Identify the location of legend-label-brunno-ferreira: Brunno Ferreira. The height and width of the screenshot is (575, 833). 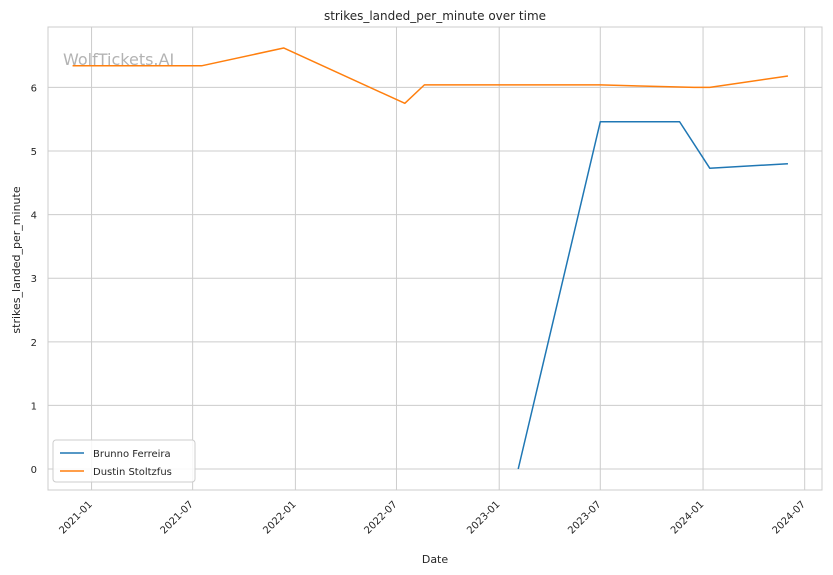
(132, 454).